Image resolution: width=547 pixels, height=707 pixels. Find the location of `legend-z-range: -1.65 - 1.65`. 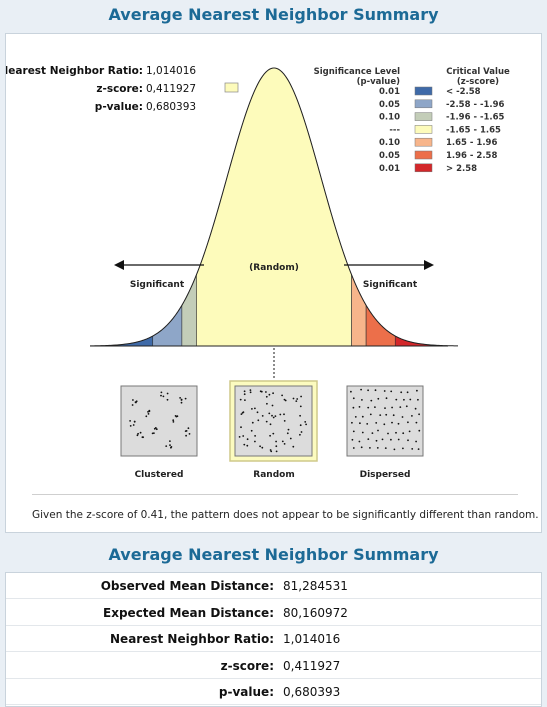

legend-z-range: -1.65 - 1.65 is located at coordinates (473, 130).